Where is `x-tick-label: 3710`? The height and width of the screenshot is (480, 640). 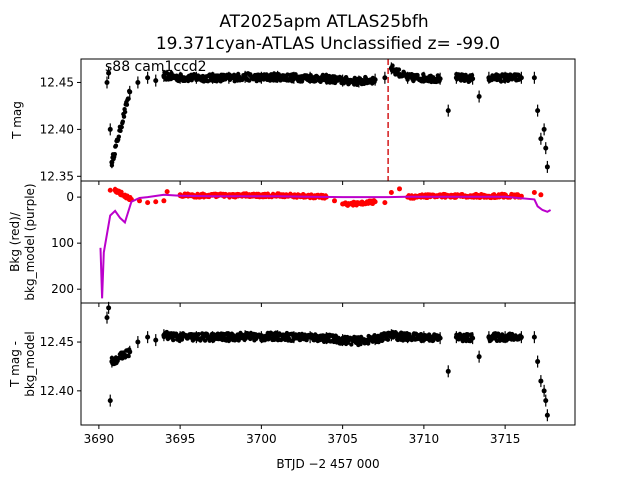 x-tick-label: 3710 is located at coordinates (424, 439).